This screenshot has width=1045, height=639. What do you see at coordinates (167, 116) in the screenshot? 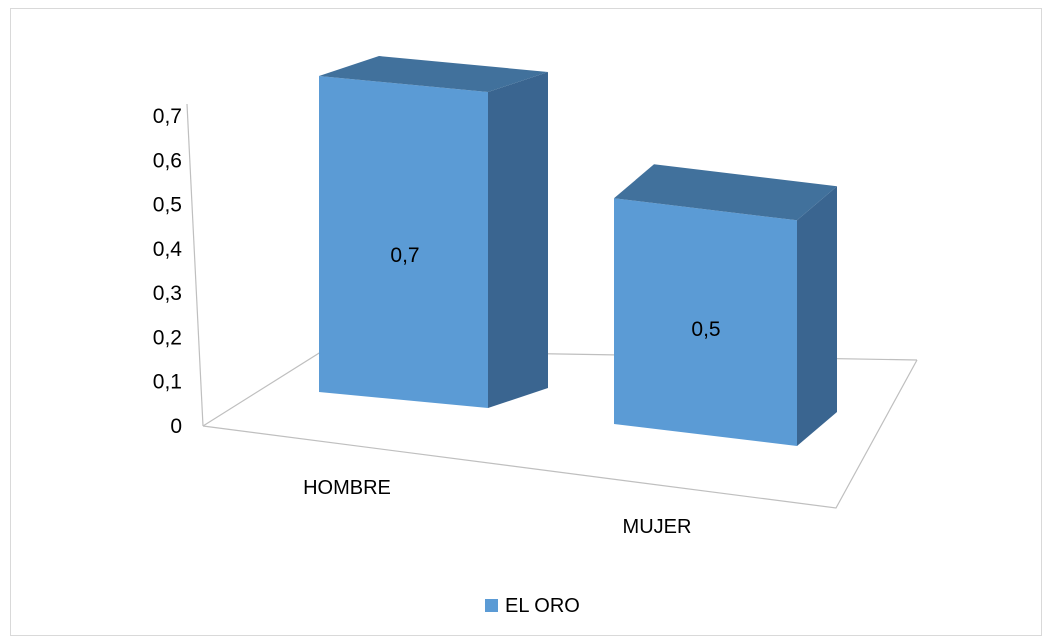
I see `y-tick-label: 0,7` at bounding box center [167, 116].